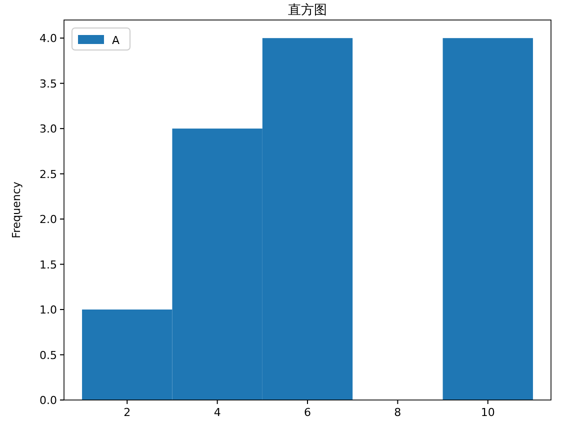 This screenshot has width=564, height=433. I want to click on y-axis-title: Frequency, so click(16, 209).